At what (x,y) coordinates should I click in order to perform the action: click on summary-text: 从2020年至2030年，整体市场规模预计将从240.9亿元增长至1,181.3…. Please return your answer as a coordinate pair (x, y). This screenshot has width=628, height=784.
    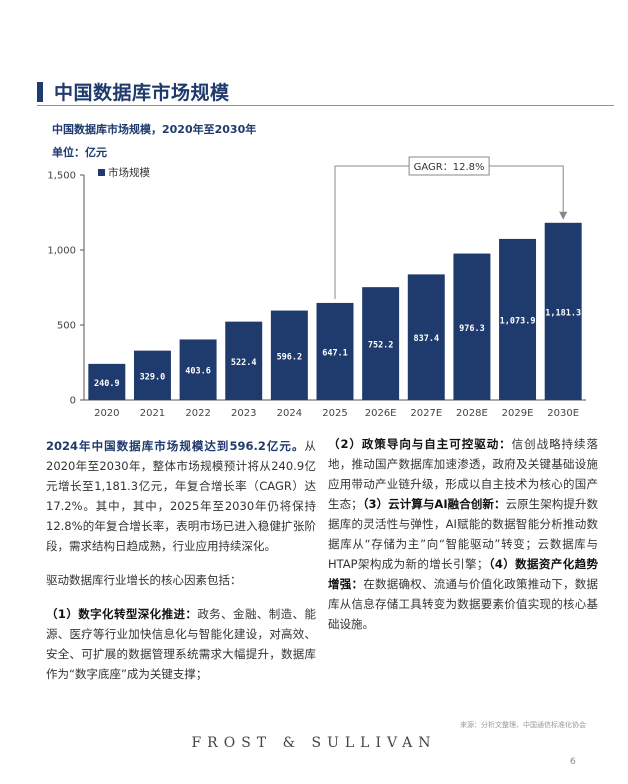
    Looking at the image, I should click on (181, 496).